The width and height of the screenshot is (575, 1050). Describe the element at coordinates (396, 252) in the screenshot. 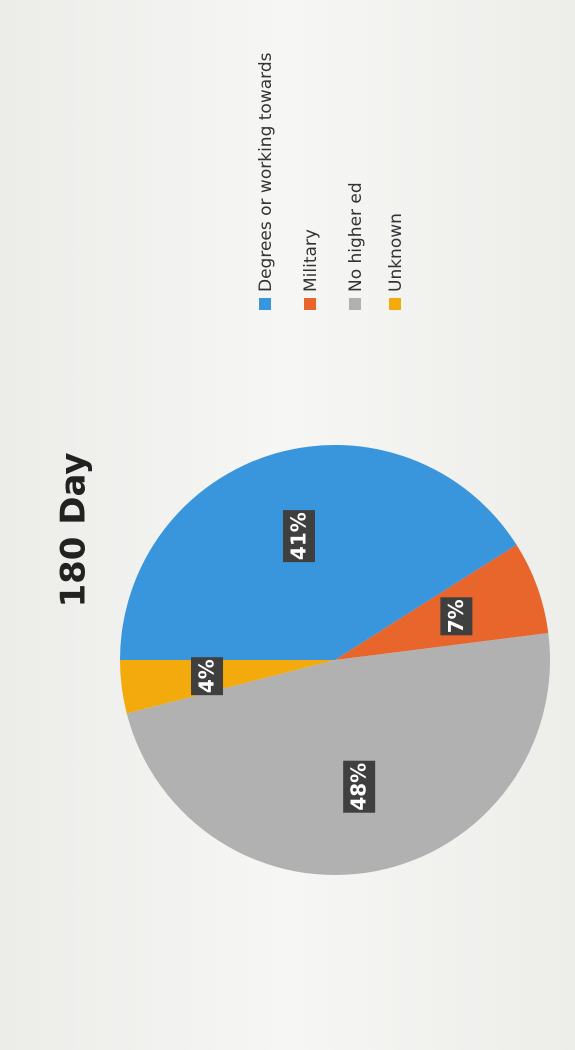

I see `legend-label: Unknown` at that location.